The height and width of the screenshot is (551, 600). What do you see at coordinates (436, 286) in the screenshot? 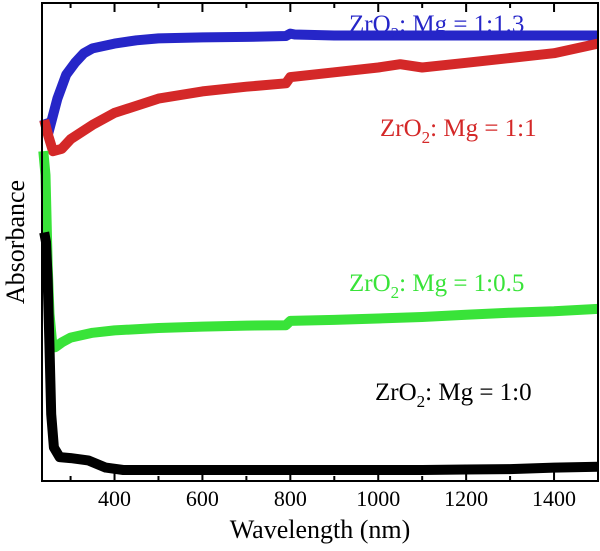
I see `series-label-mg-1-0-5: ZrO2: Mg = 1:0.5` at bounding box center [436, 286].